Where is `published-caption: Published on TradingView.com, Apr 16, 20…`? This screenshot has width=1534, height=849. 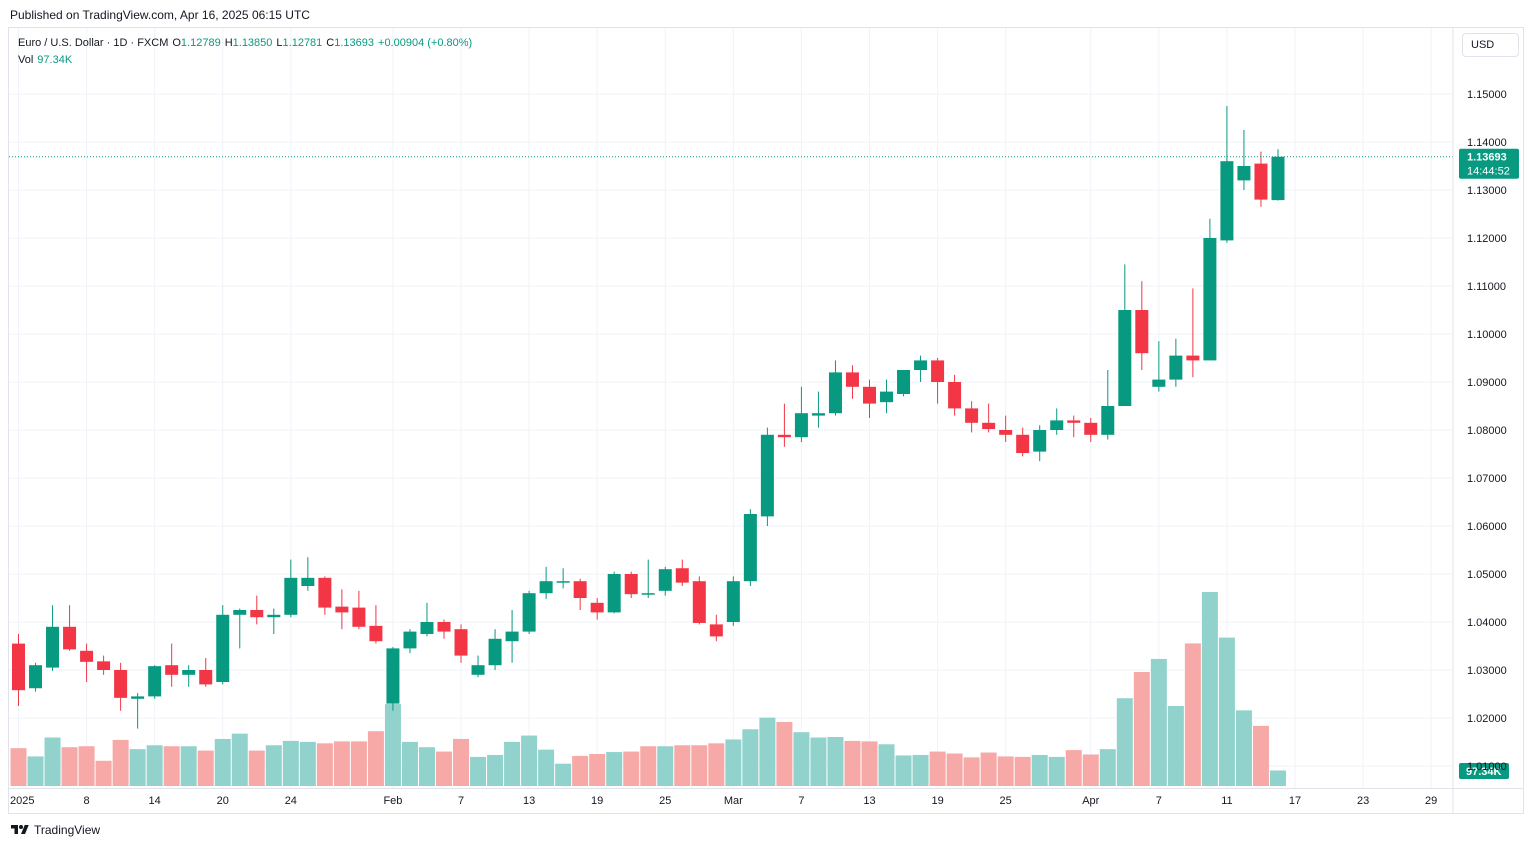 published-caption: Published on TradingView.com, Apr 16, 20… is located at coordinates (160, 15).